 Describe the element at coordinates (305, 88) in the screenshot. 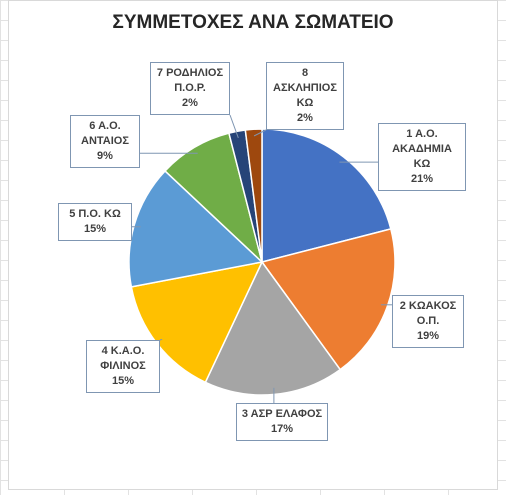

I see `label-category: 8 ΑΣΚΛΗΠΙΟΣ ΚΩ` at that location.